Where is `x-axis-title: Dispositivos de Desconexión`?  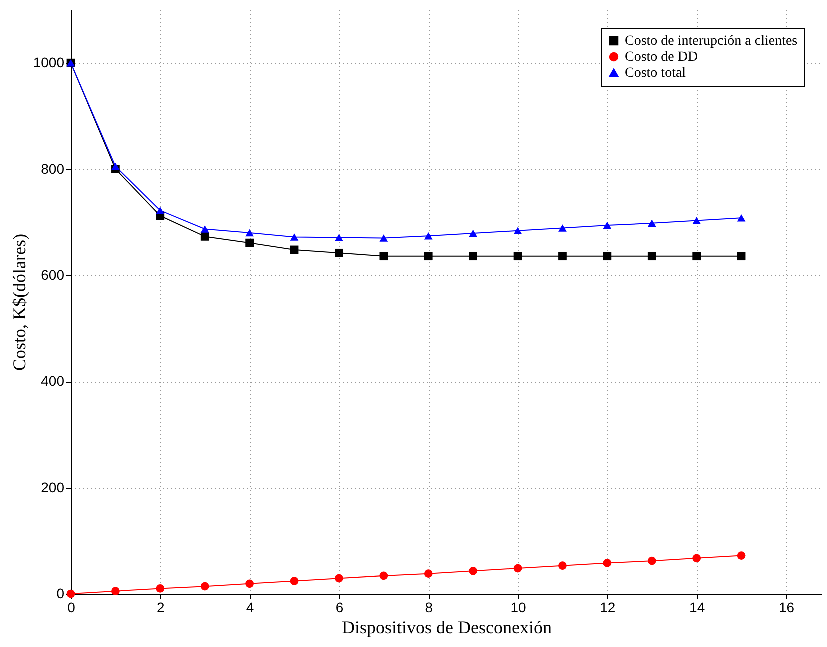 x-axis-title: Dispositivos de Desconexión is located at coordinates (447, 628).